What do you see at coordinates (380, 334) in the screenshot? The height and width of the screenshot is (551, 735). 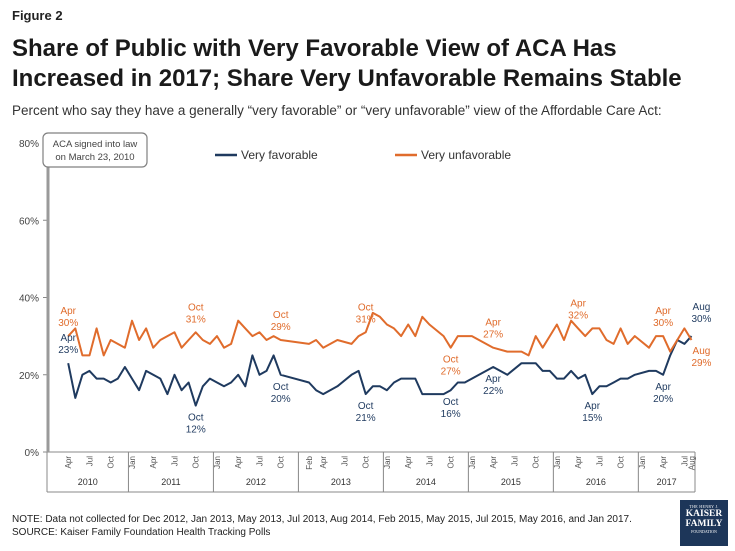 I see `series-line-very-unfavorable` at bounding box center [380, 334].